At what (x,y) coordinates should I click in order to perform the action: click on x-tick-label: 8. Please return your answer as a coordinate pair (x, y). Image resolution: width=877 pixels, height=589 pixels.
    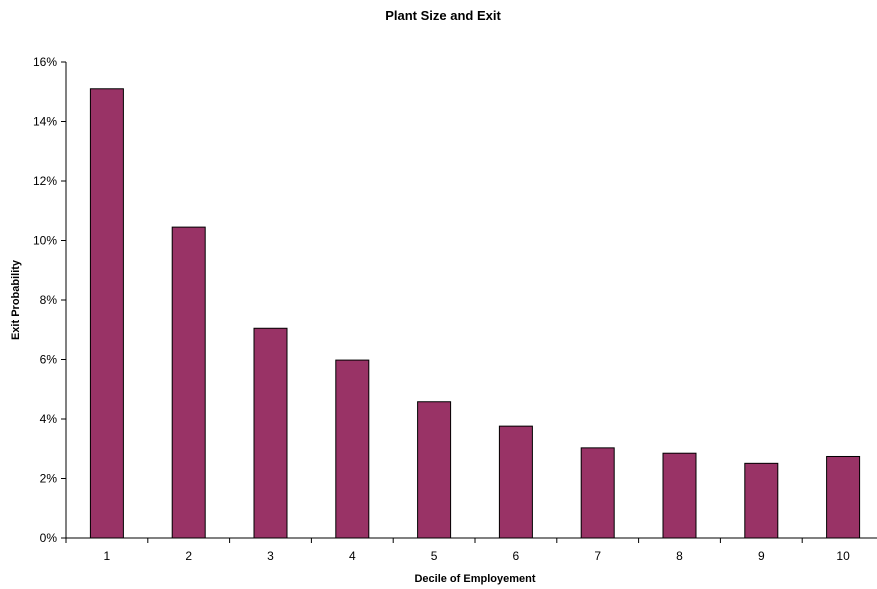
    Looking at the image, I should click on (679, 556).